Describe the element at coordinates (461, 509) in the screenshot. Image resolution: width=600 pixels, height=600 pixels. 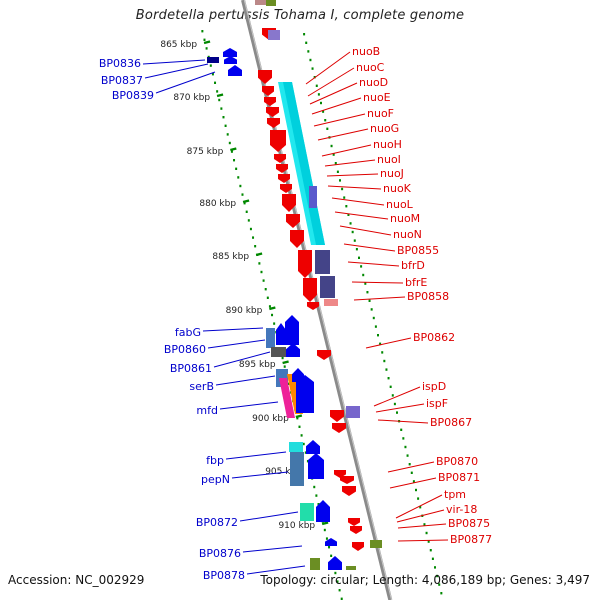
I see `right-gene-label: vir-18` at that location.